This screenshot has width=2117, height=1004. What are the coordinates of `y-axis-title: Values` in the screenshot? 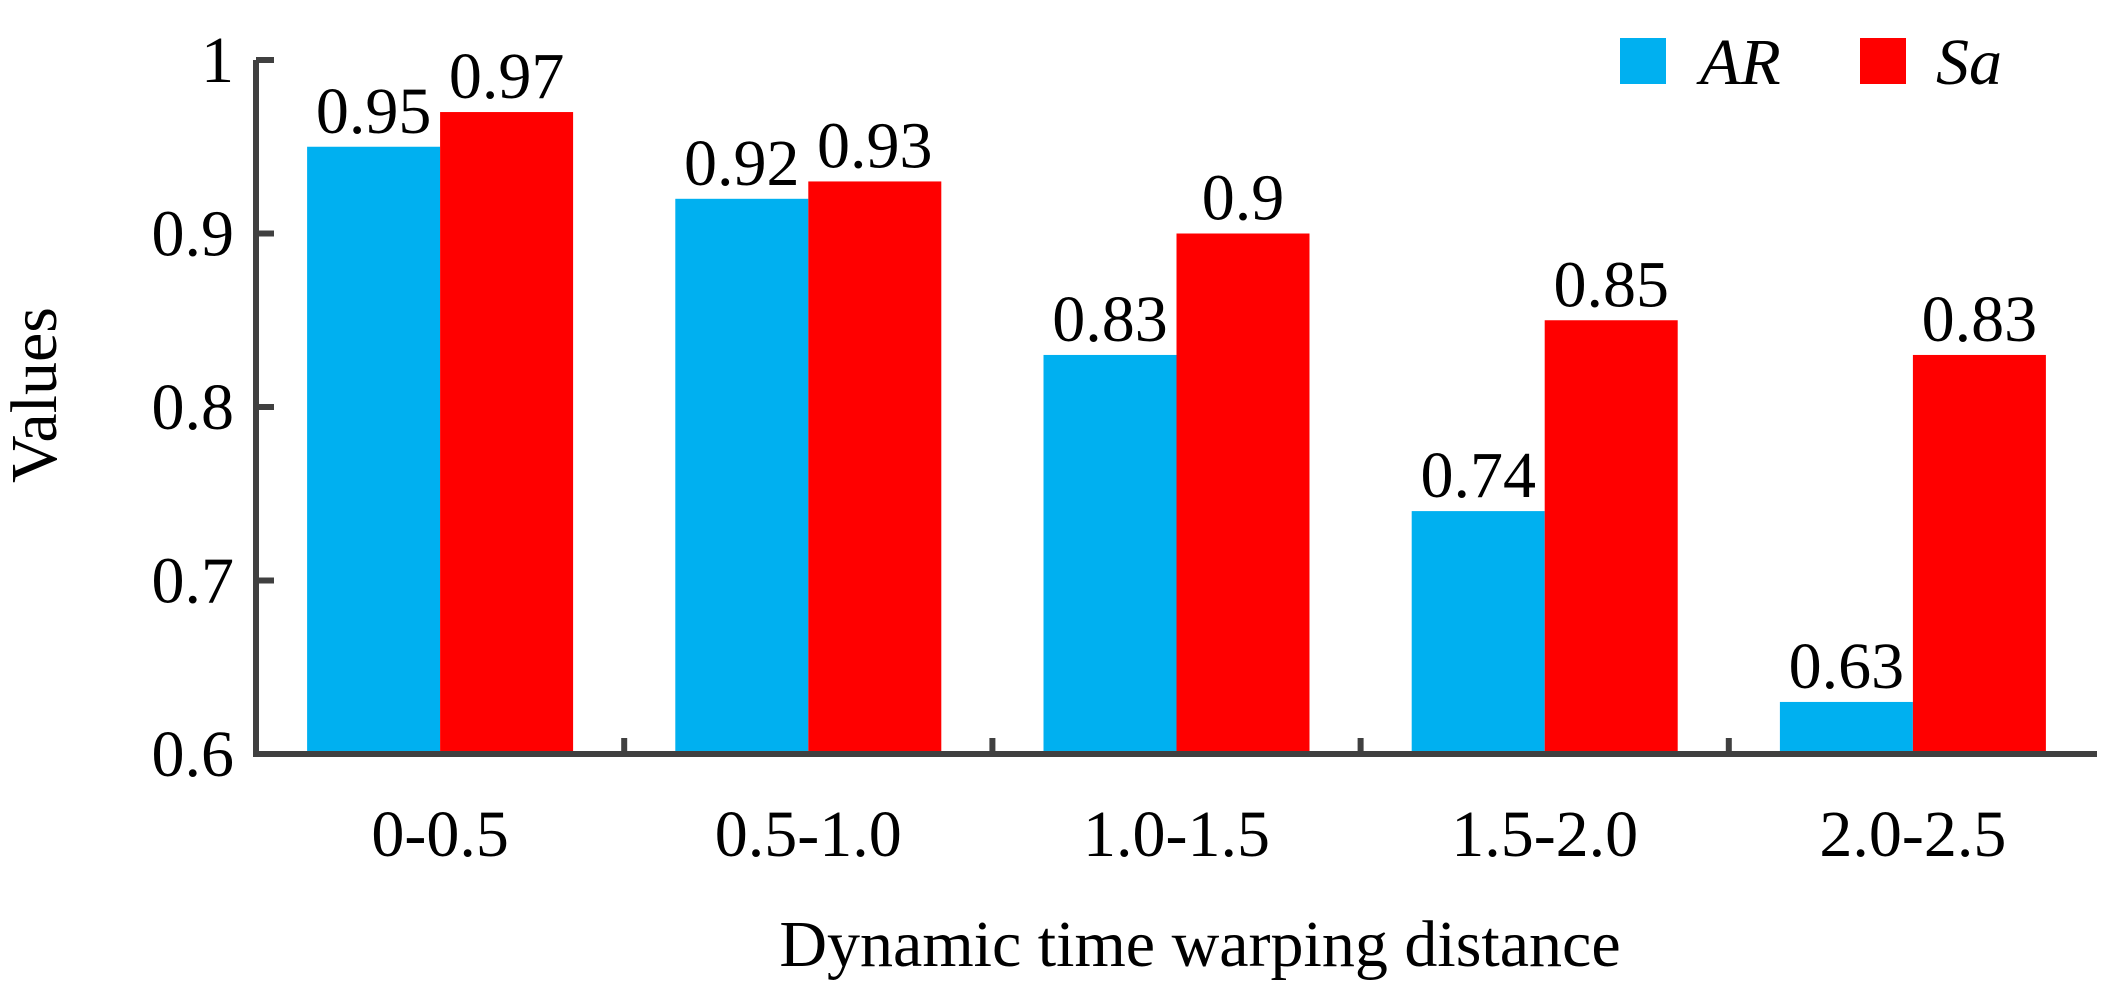 It's located at (35, 395).